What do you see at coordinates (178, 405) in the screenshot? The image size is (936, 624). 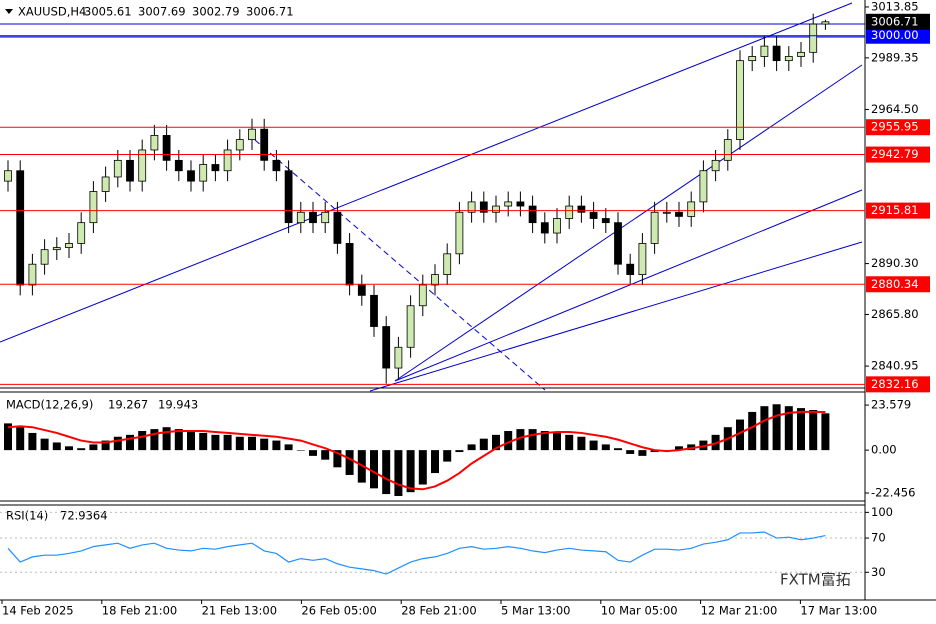 I see `signal-value: 19.943` at bounding box center [178, 405].